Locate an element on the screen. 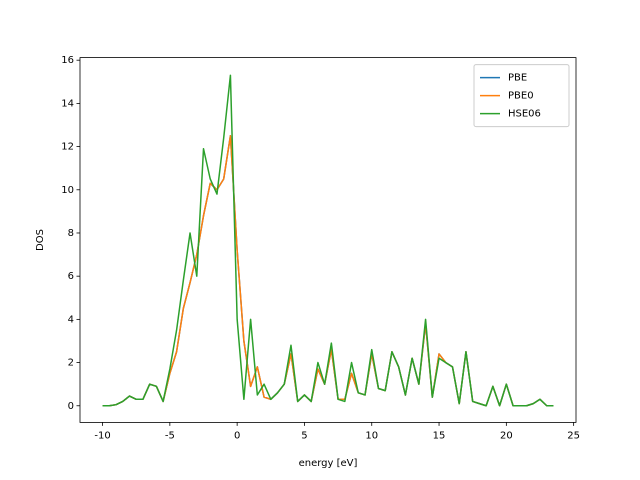 The width and height of the screenshot is (640, 480). x-tick-label: 20 is located at coordinates (506, 435).